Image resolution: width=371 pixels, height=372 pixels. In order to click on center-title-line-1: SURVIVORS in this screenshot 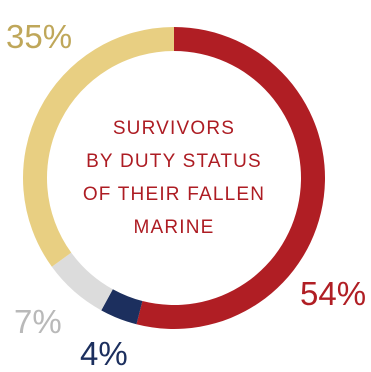, I will do `click(174, 128)`.